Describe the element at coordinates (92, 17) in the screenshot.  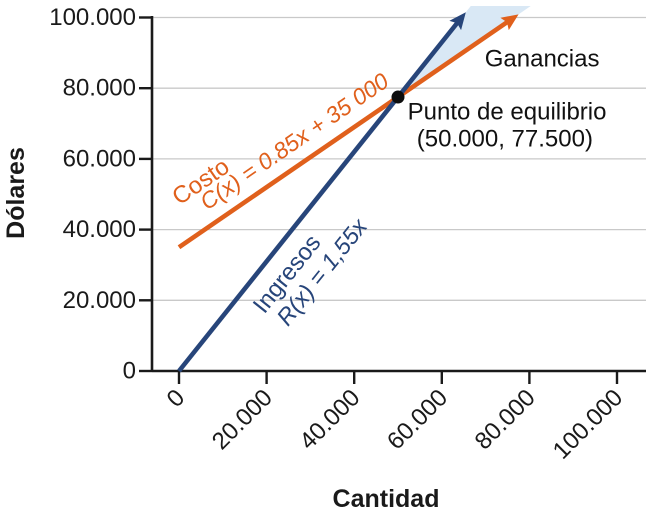
I see `y-tick-label: 100.000` at that location.